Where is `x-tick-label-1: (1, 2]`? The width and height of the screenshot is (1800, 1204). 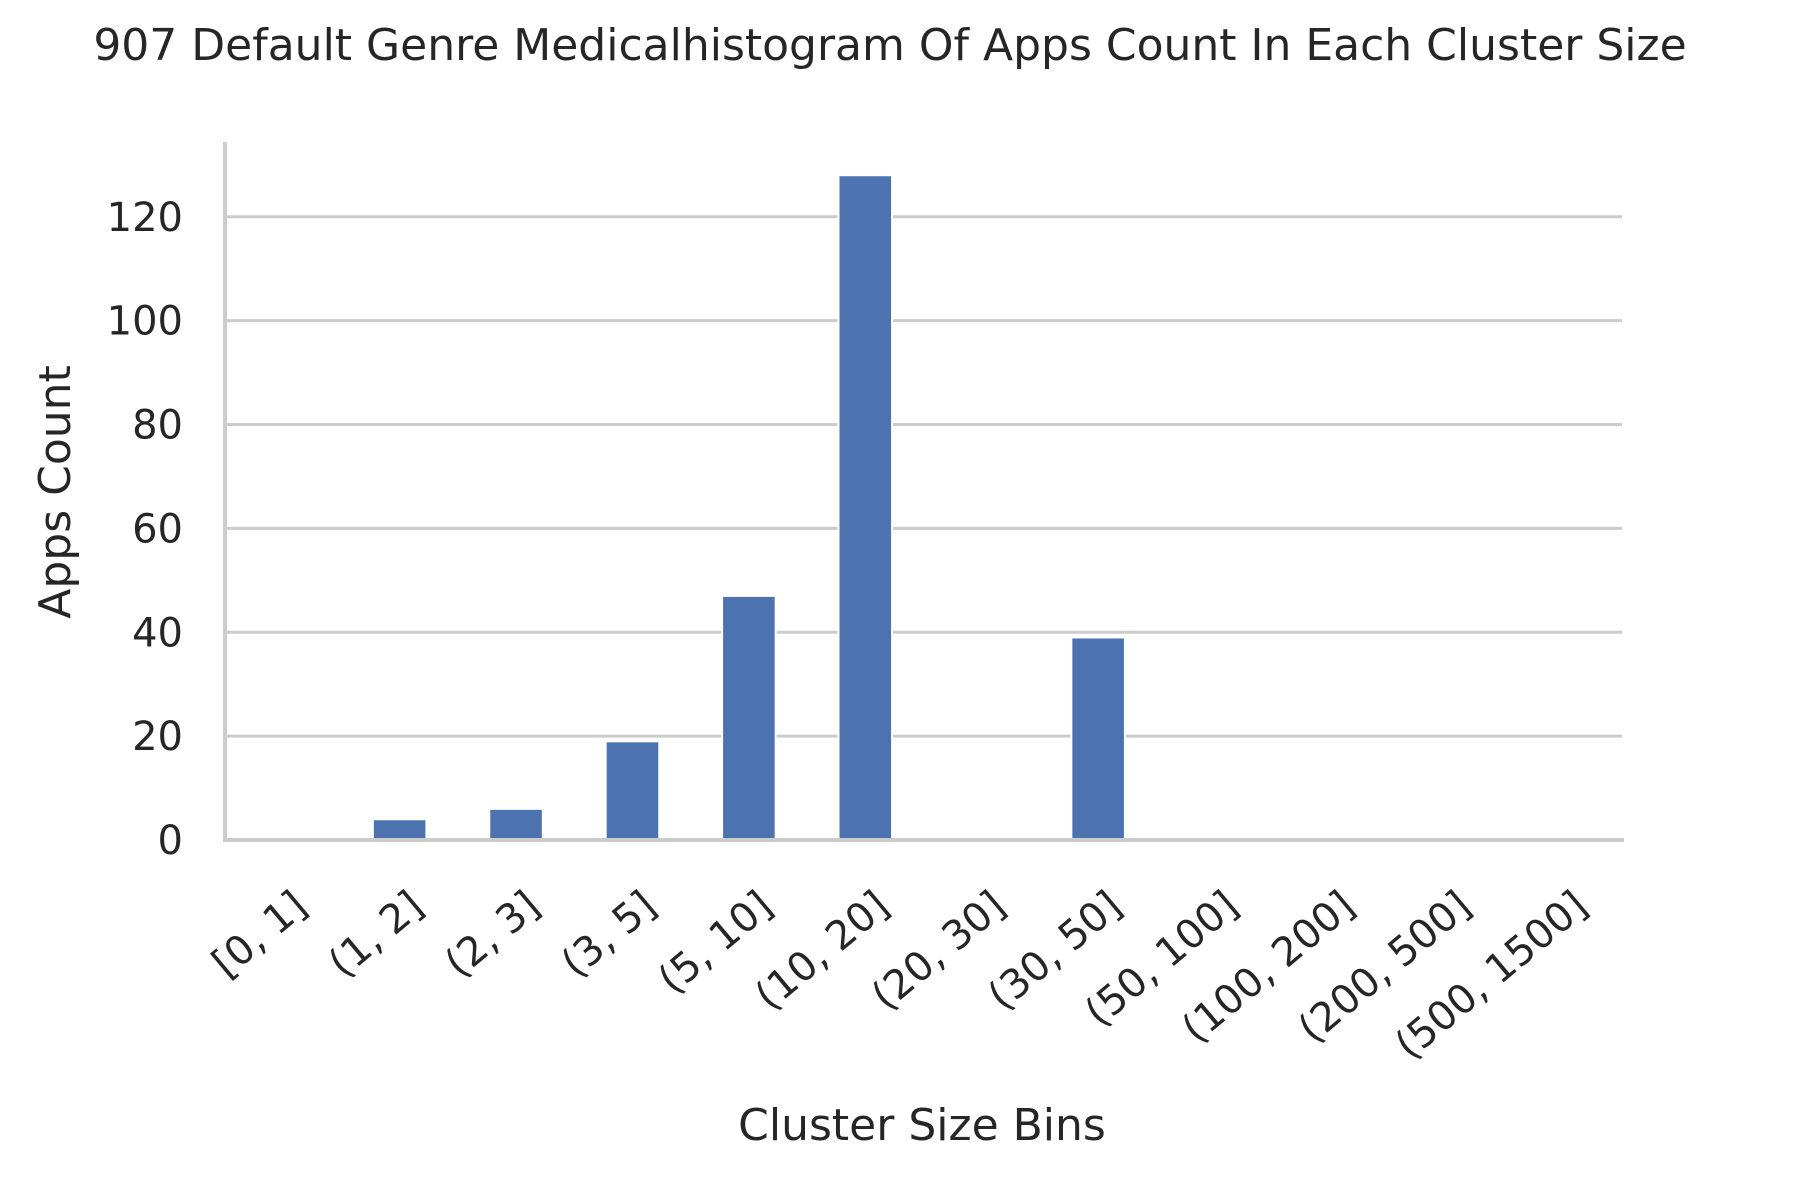 x-tick-label-1: (1, 2] is located at coordinates (376, 934).